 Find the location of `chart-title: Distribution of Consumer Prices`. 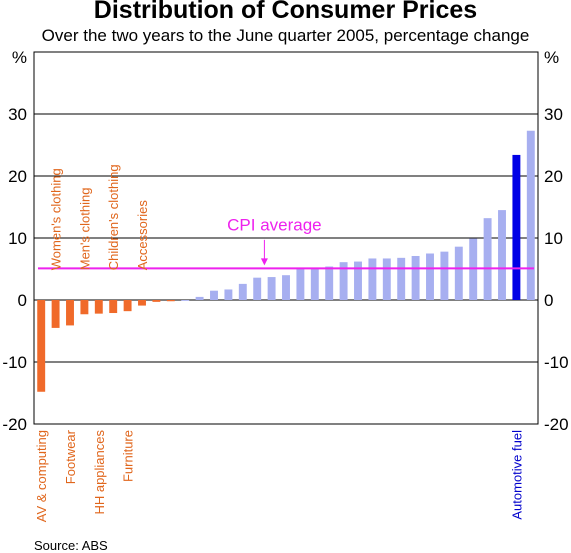

chart-title: Distribution of Consumer Prices is located at coordinates (285, 12).